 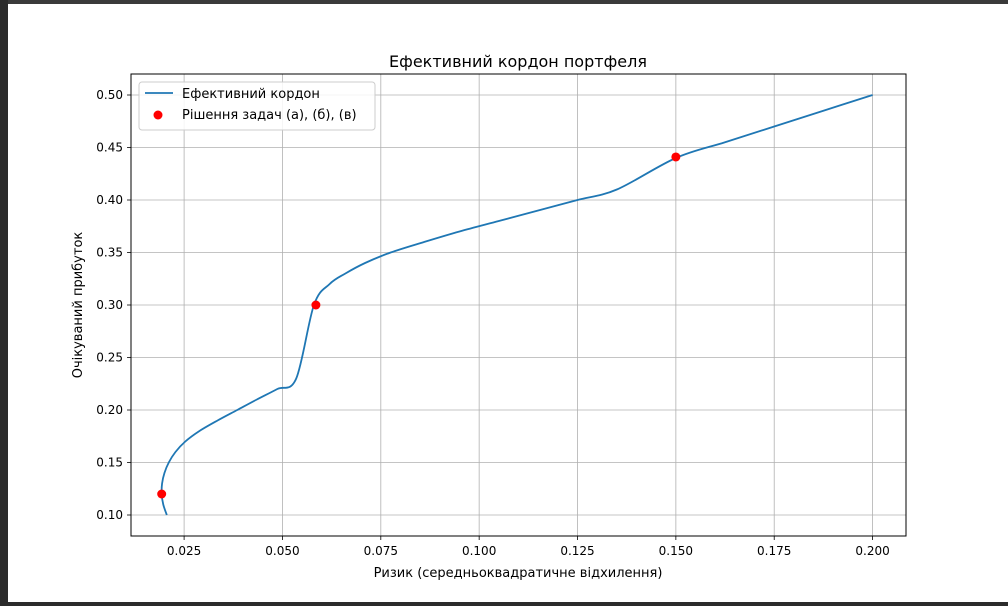 What do you see at coordinates (109, 358) in the screenshot?
I see `y-tick-label: 0.25` at bounding box center [109, 358].